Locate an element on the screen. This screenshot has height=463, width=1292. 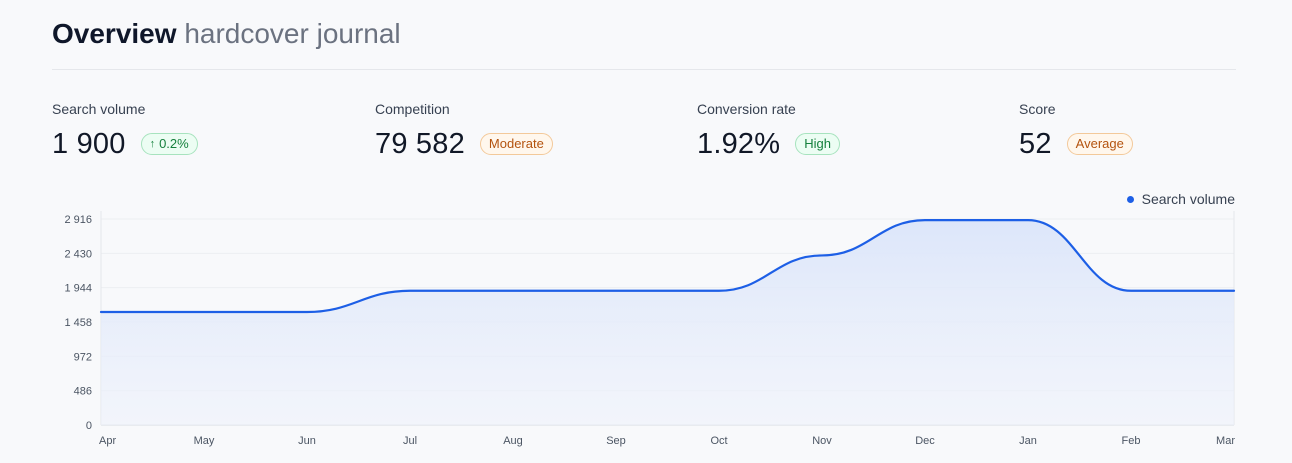
metric-value: 1.92% is located at coordinates (739, 144).